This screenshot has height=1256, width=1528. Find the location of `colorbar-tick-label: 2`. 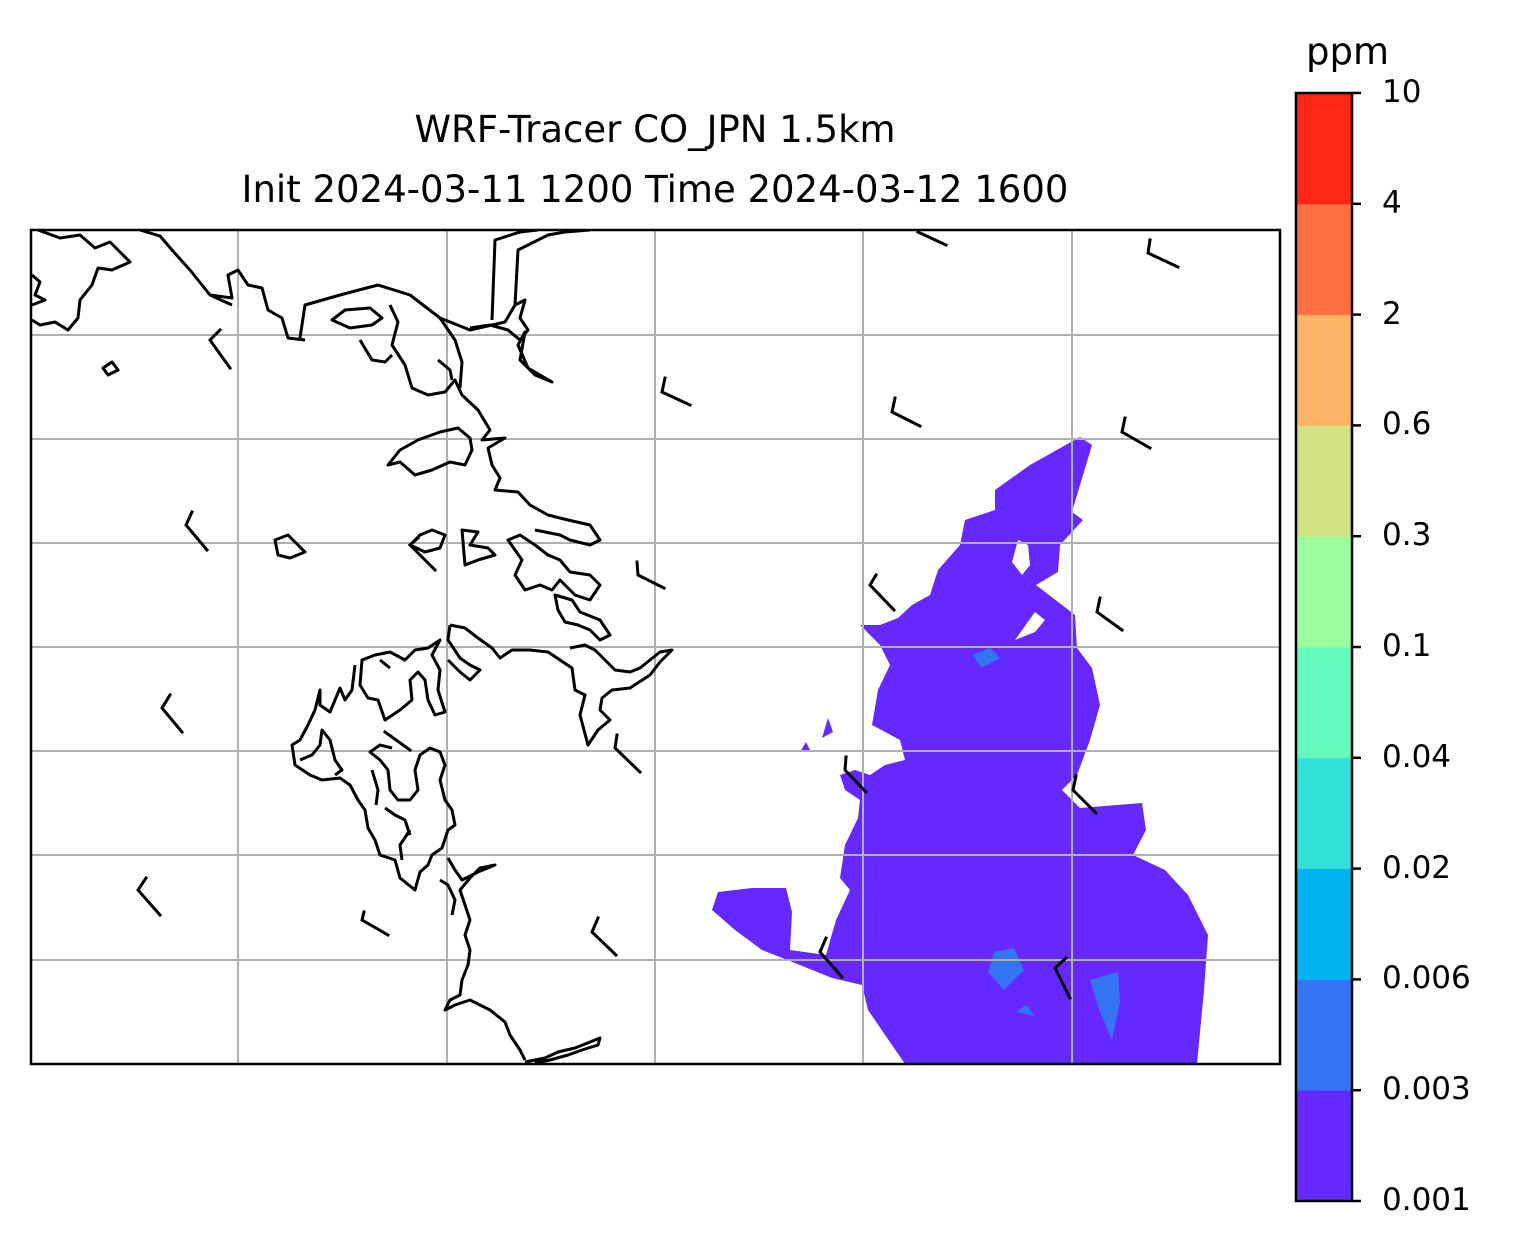

colorbar-tick-label: 2 is located at coordinates (1392, 313).